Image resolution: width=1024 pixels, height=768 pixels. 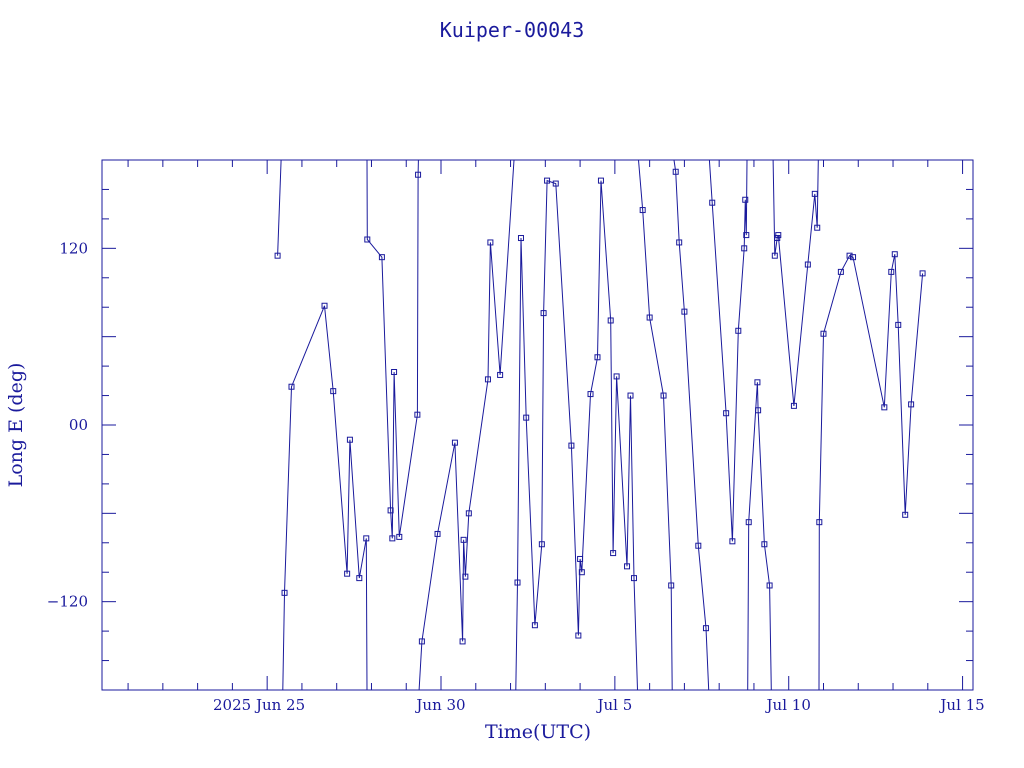 I want to click on y-tick-label: 120, so click(x=73, y=248).